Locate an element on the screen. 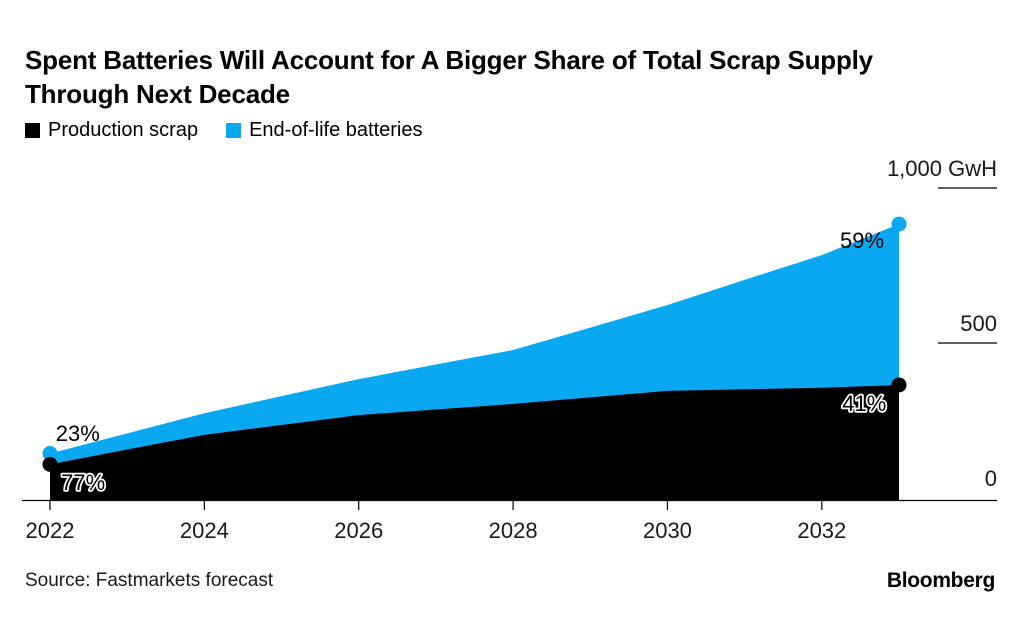 Image resolution: width=1024 pixels, height=619 pixels. y-axis-label: 500 is located at coordinates (978, 323).